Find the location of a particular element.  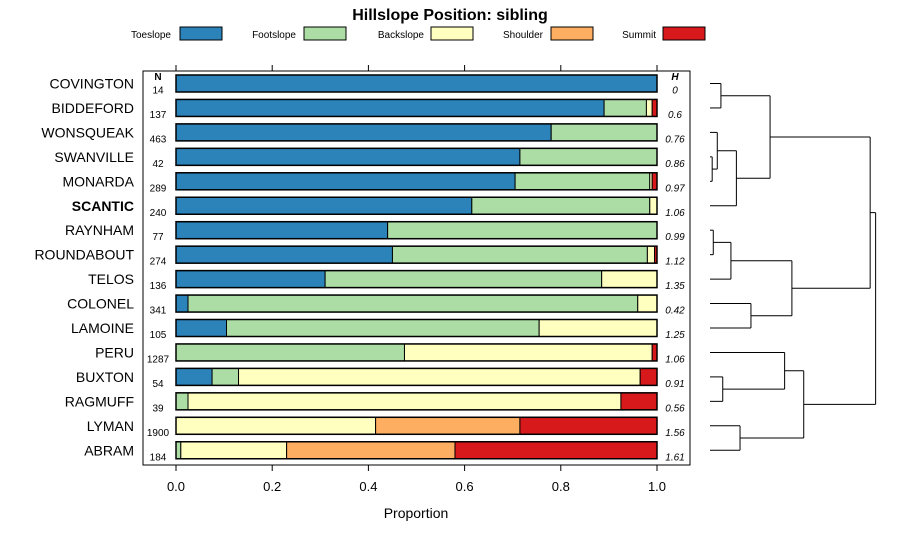

row-label-covington: COVINGTON is located at coordinates (91, 84).